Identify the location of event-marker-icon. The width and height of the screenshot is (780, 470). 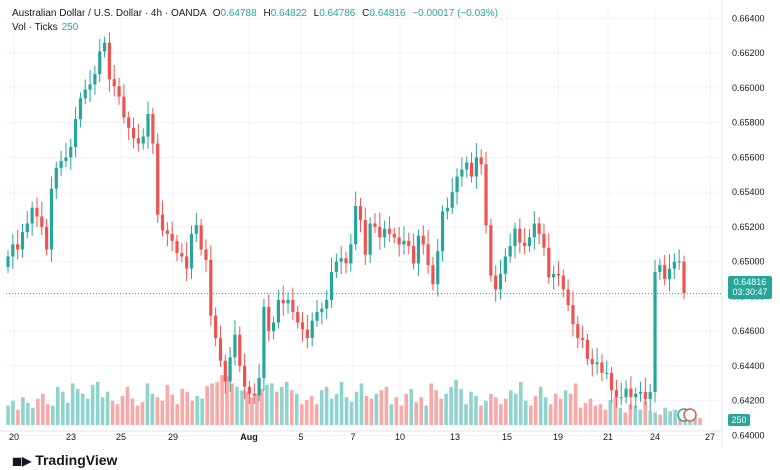
(690, 415).